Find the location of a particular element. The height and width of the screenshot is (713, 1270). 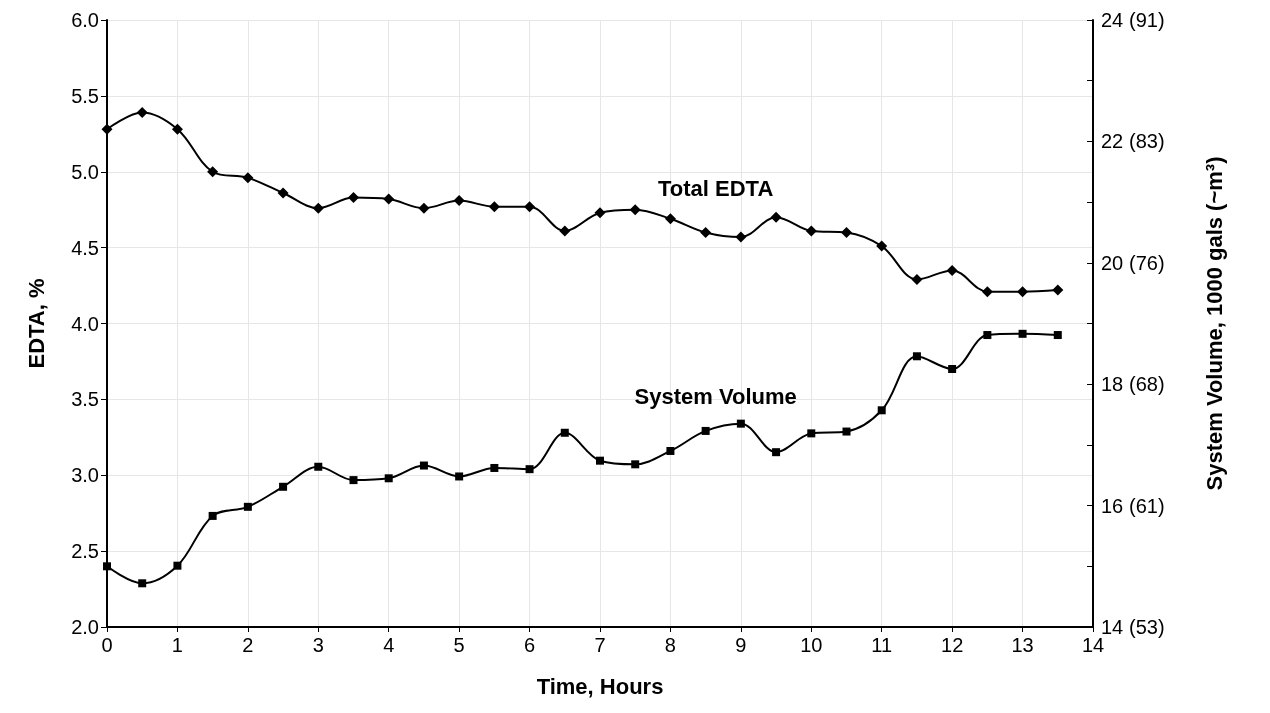

x-tick-label: 10 is located at coordinates (811, 645).